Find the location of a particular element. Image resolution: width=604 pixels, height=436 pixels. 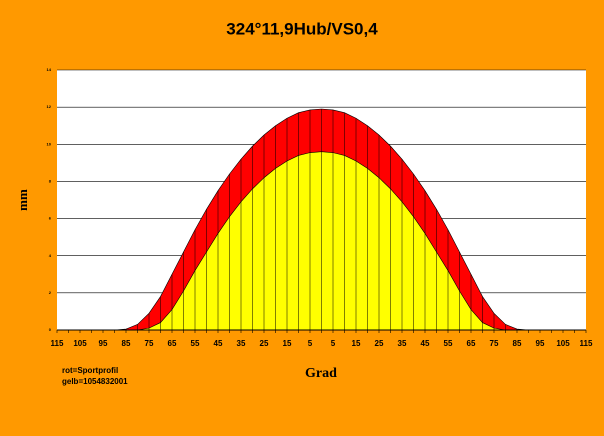

y-tick-label: 2 is located at coordinates (50, 292).